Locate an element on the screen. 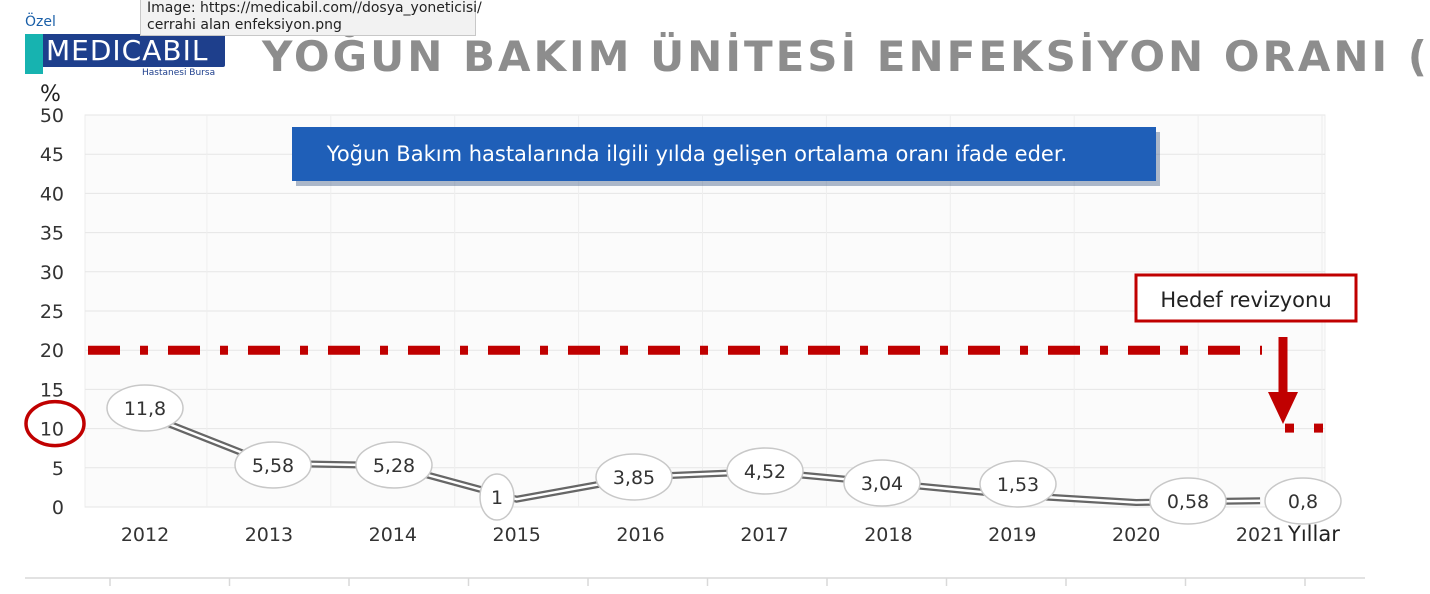 The image size is (1430, 594). revision-arrow-head is located at coordinates (1283, 408).